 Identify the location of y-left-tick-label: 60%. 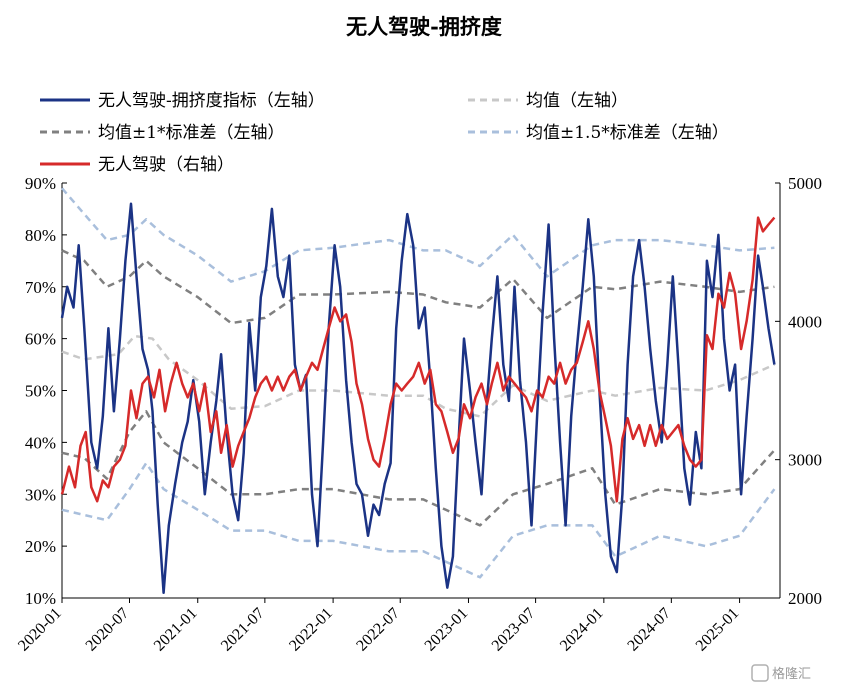
(40, 339).